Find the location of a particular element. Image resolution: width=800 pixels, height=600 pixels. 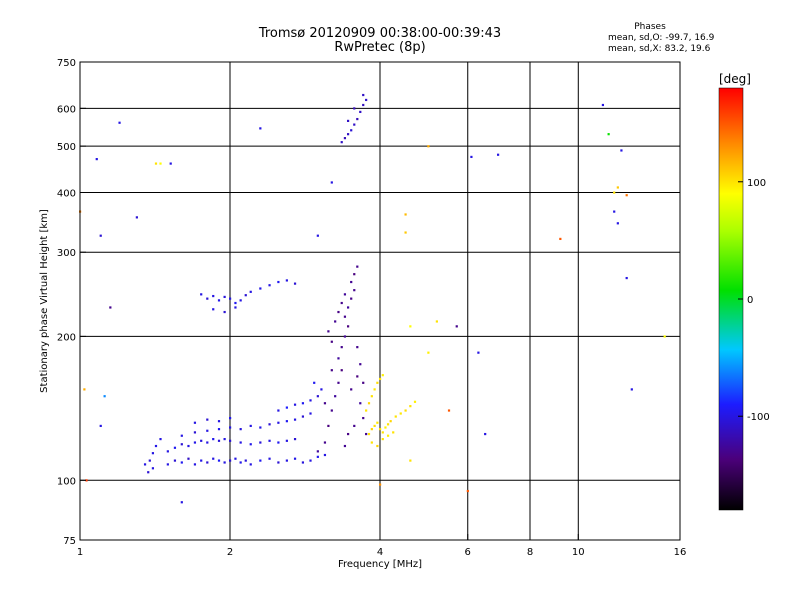

x-tick-label: 1 is located at coordinates (80, 552).